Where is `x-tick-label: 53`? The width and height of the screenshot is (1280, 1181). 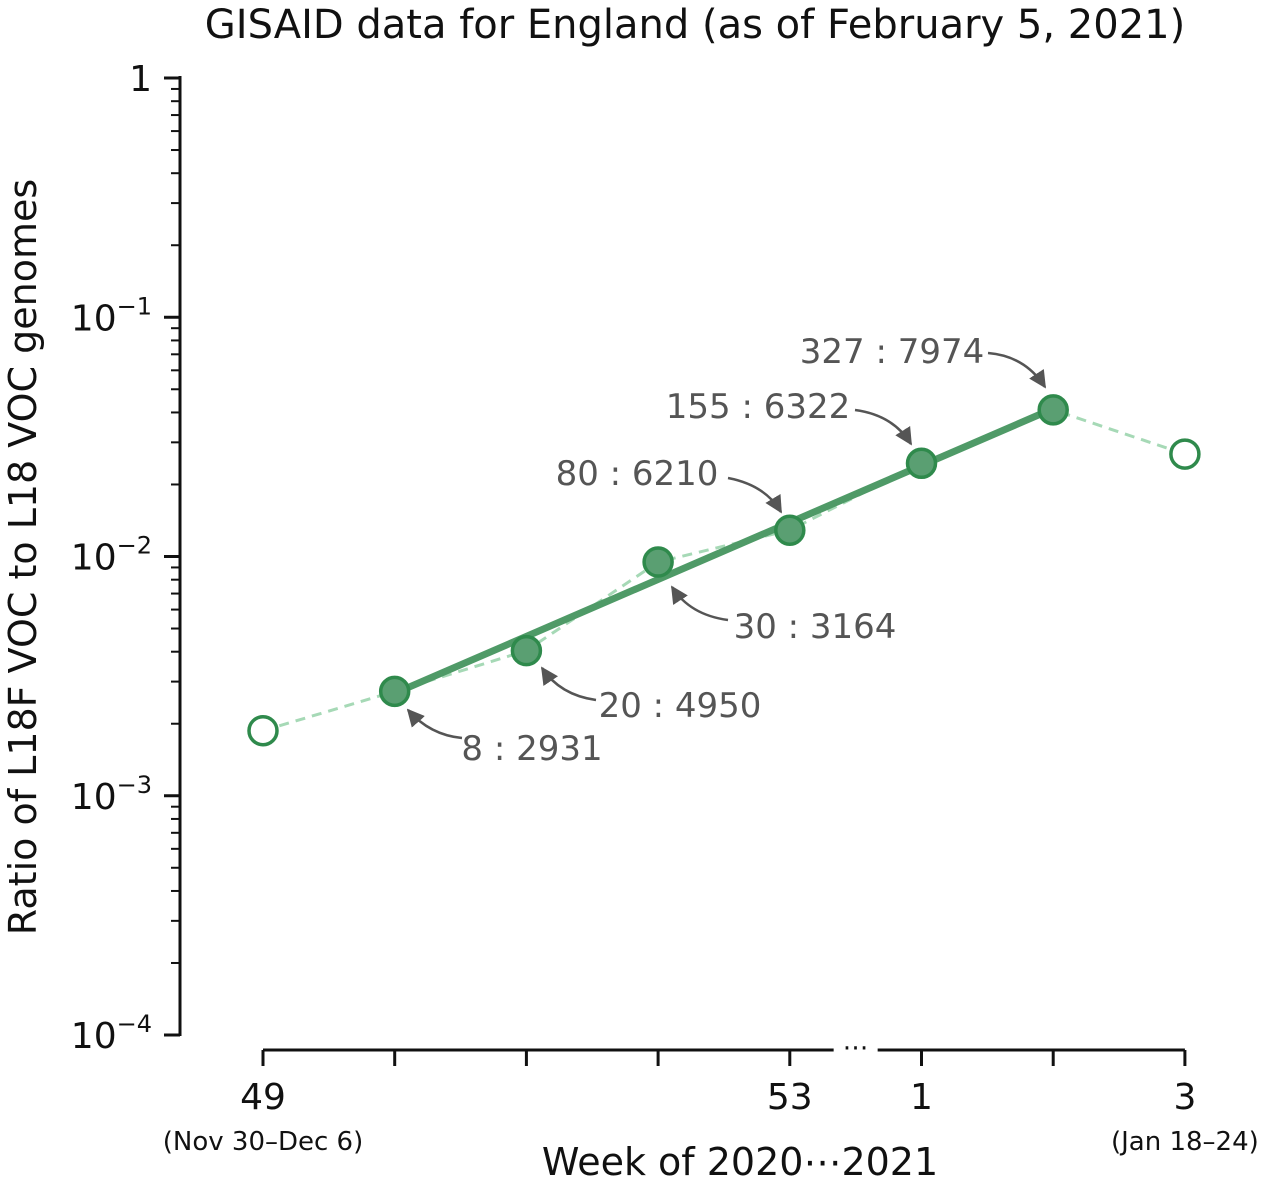
x-tick-label: 53 is located at coordinates (790, 1097).